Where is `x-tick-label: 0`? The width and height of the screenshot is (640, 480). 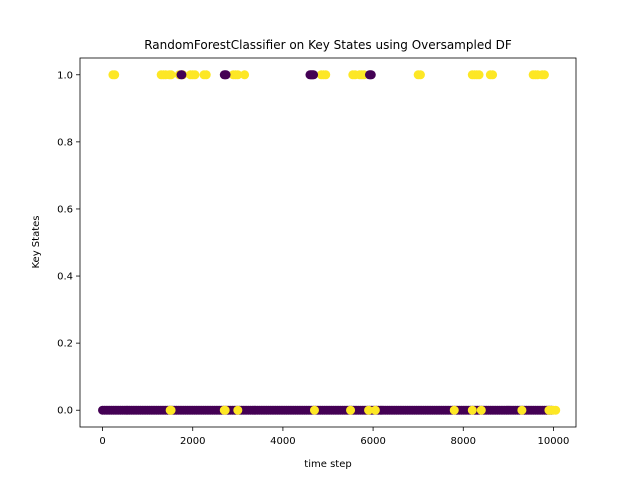
x-tick-label: 0 is located at coordinates (102, 441).